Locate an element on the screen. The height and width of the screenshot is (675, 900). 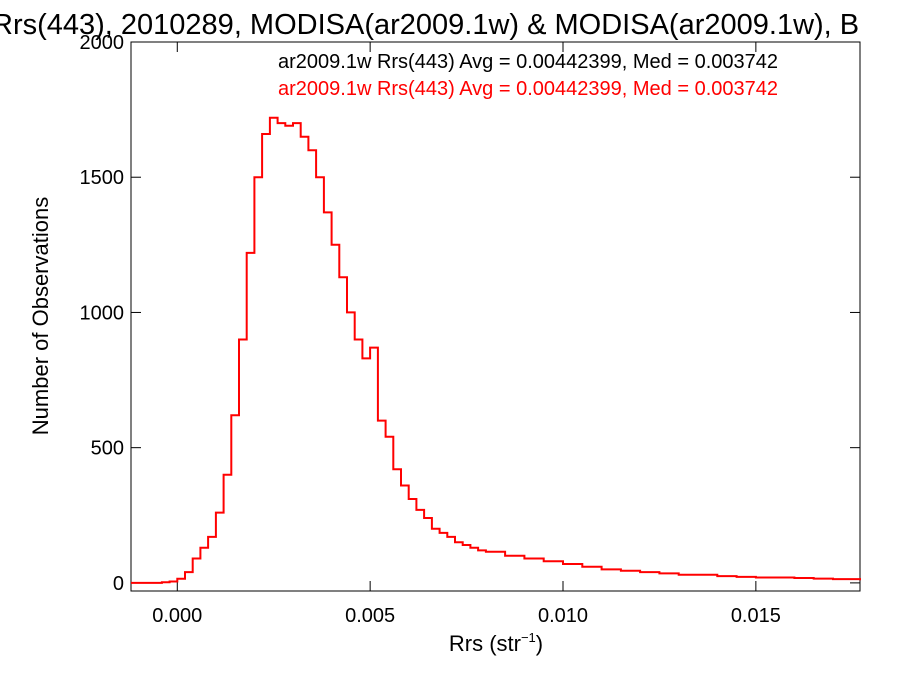
y-tick-label: 2000 is located at coordinates (102, 43).